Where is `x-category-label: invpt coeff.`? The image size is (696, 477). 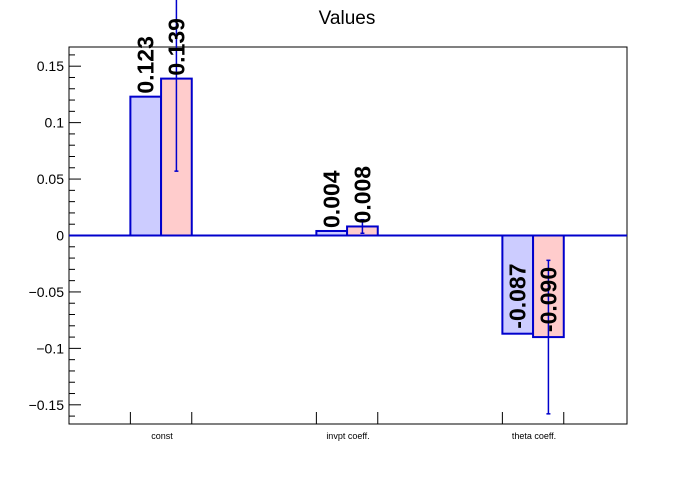
x-category-label: invpt coeff. is located at coordinates (347, 436).